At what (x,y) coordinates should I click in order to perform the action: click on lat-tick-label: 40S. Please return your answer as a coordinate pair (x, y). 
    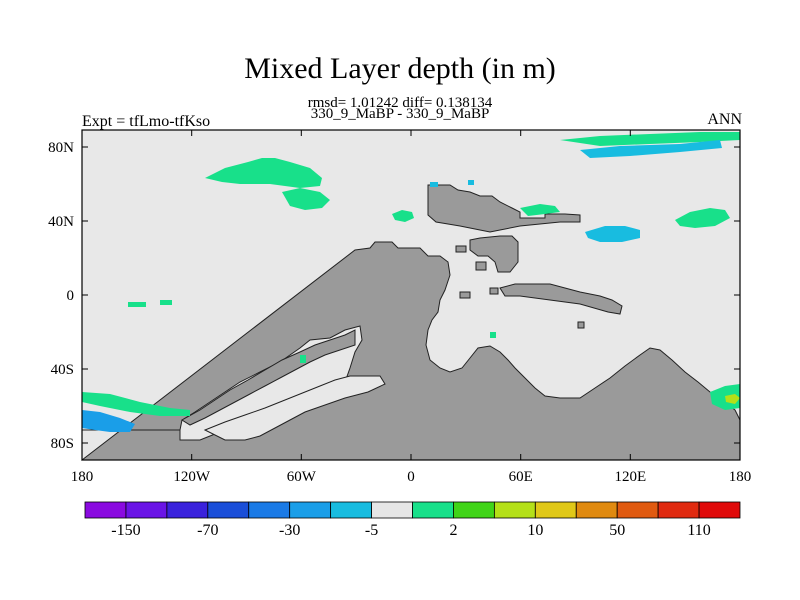
    Looking at the image, I should click on (62, 370).